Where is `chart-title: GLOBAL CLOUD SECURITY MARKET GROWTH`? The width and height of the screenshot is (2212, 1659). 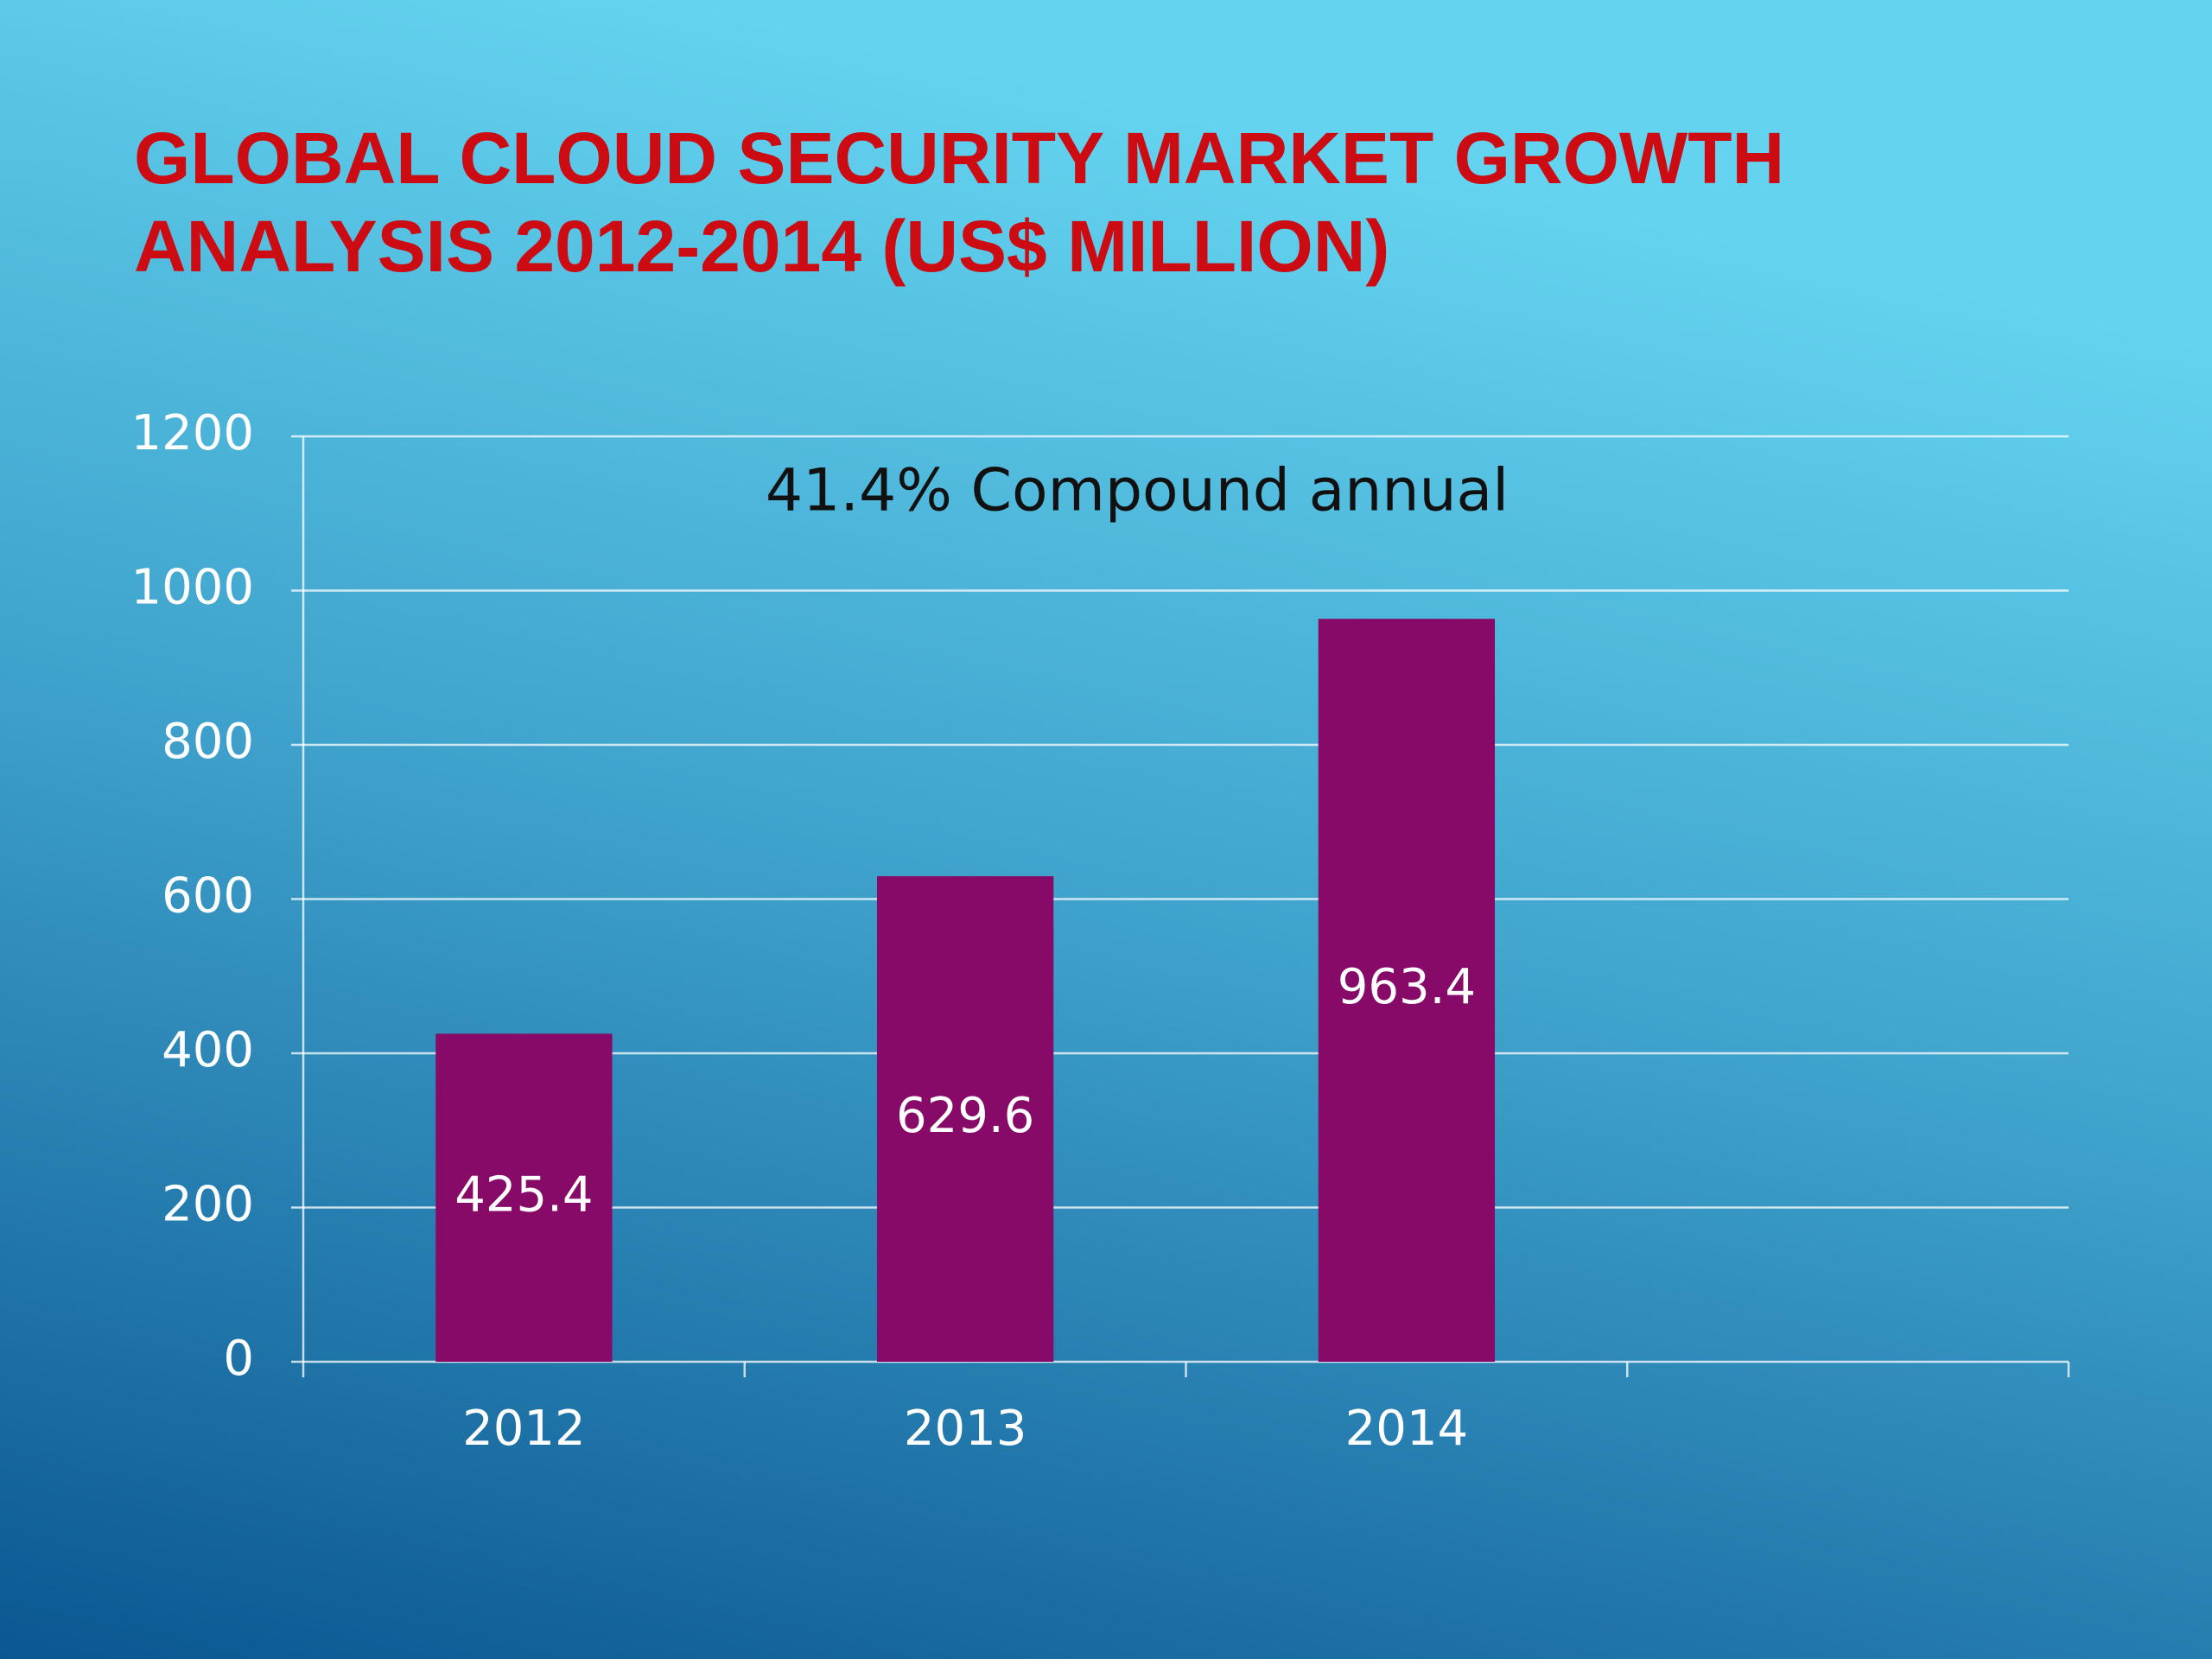 chart-title: GLOBAL CLOUD SECURITY MARKET GROWTH is located at coordinates (959, 158).